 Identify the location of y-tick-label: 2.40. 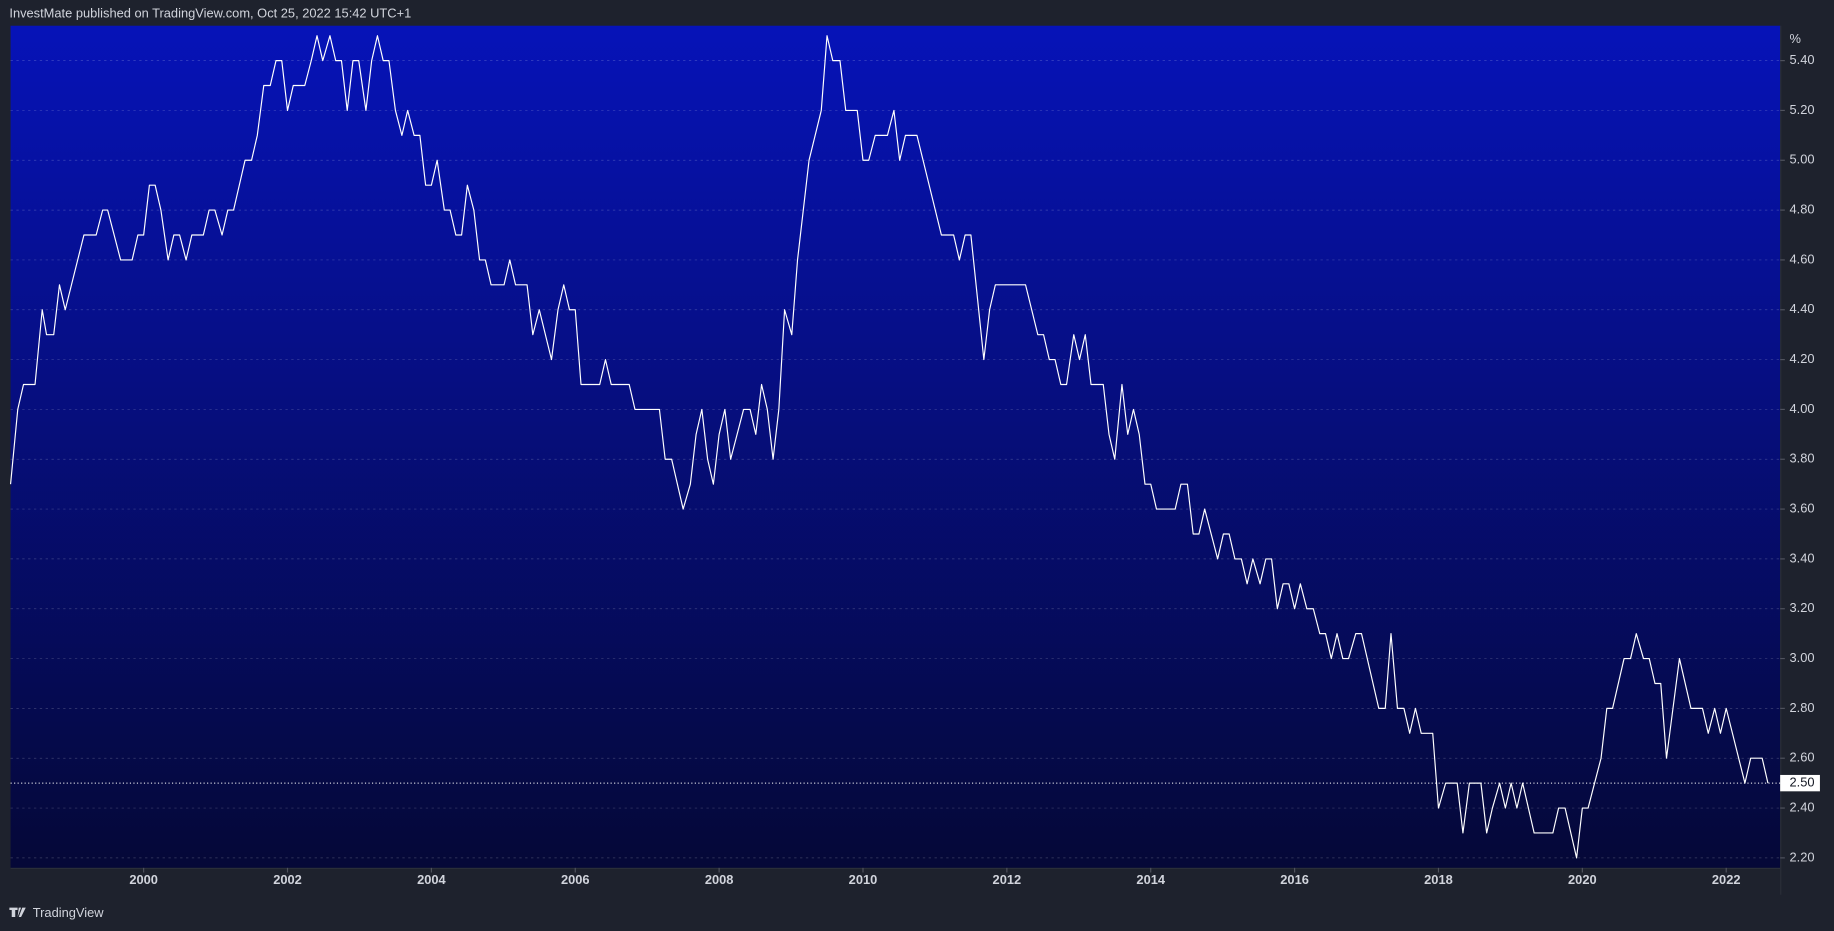
(1802, 806).